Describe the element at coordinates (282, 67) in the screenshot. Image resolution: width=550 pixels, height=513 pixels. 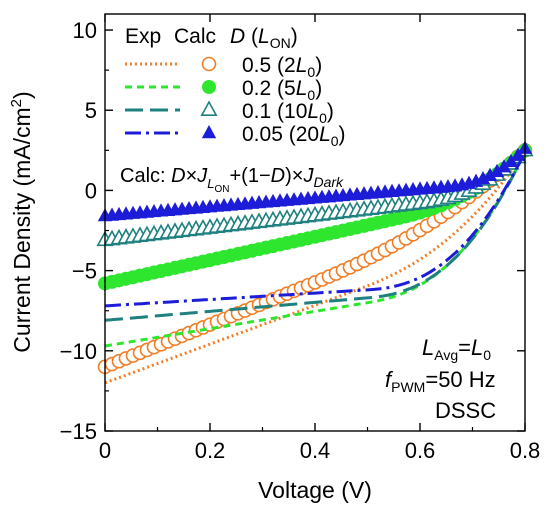
I see `legend-label-s05: 0.5 (2L0)` at that location.